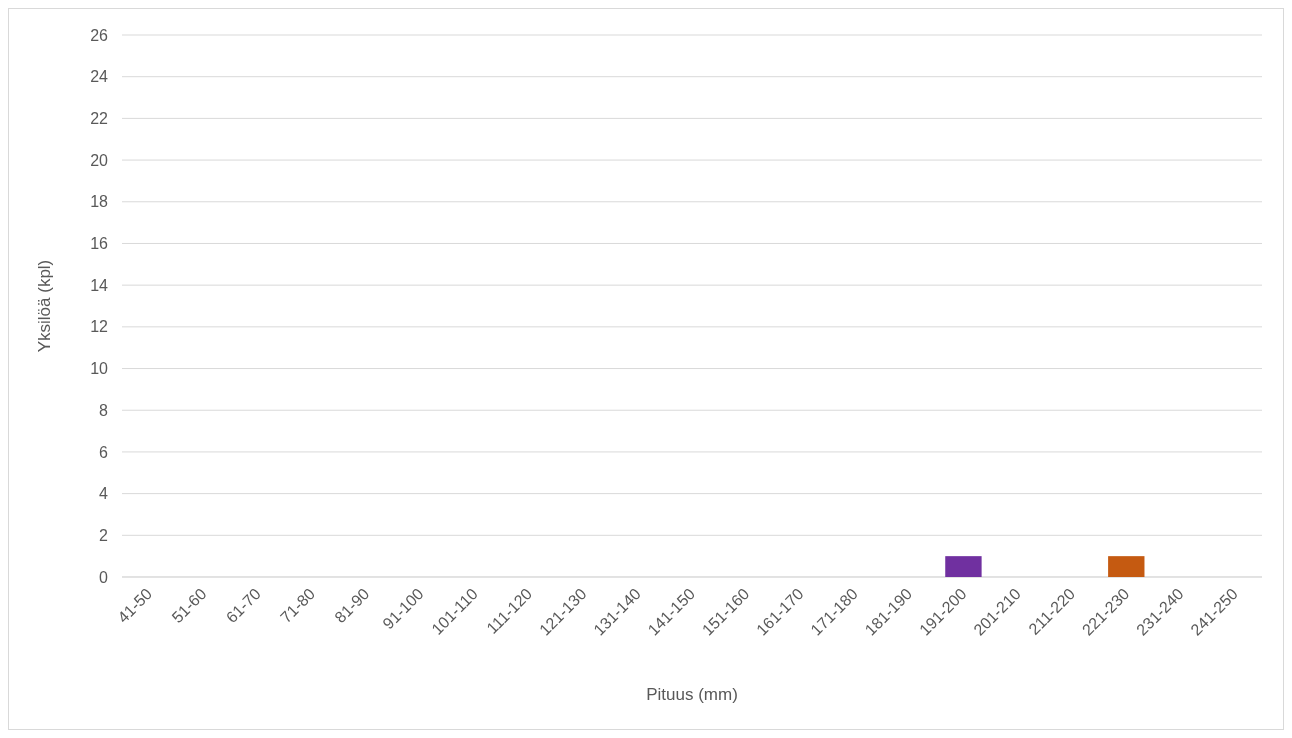 This screenshot has height=738, width=1292. I want to click on y-tick-label: 4, so click(104, 494).